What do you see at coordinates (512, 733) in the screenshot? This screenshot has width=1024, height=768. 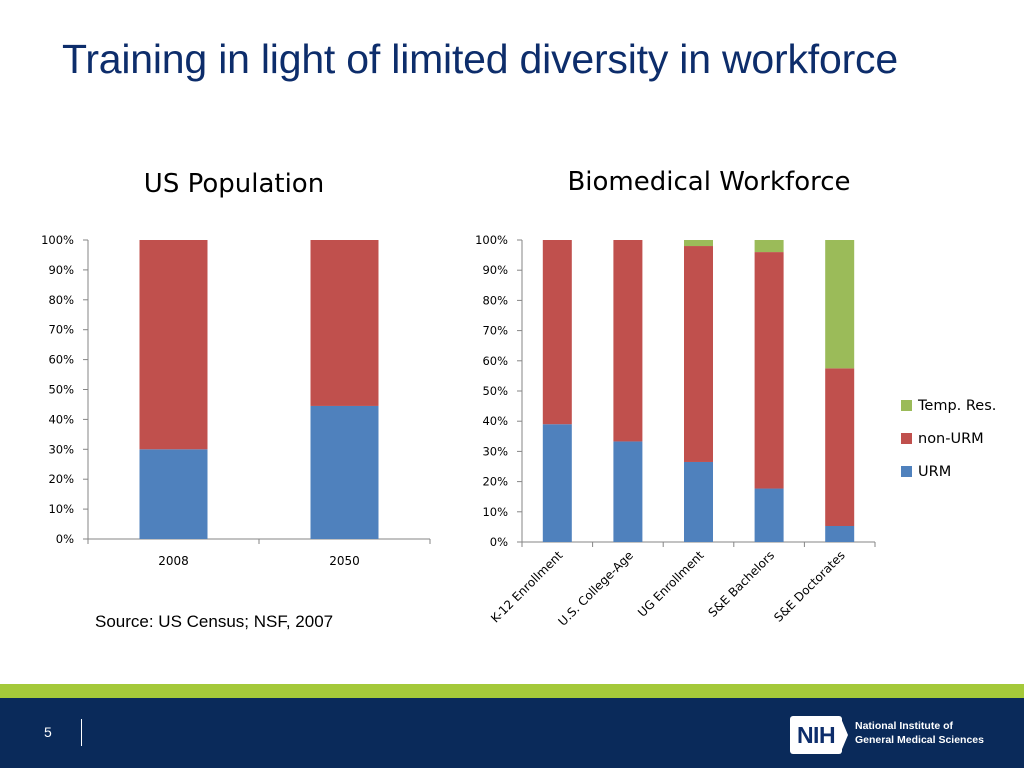 I see `footer-bar` at bounding box center [512, 733].